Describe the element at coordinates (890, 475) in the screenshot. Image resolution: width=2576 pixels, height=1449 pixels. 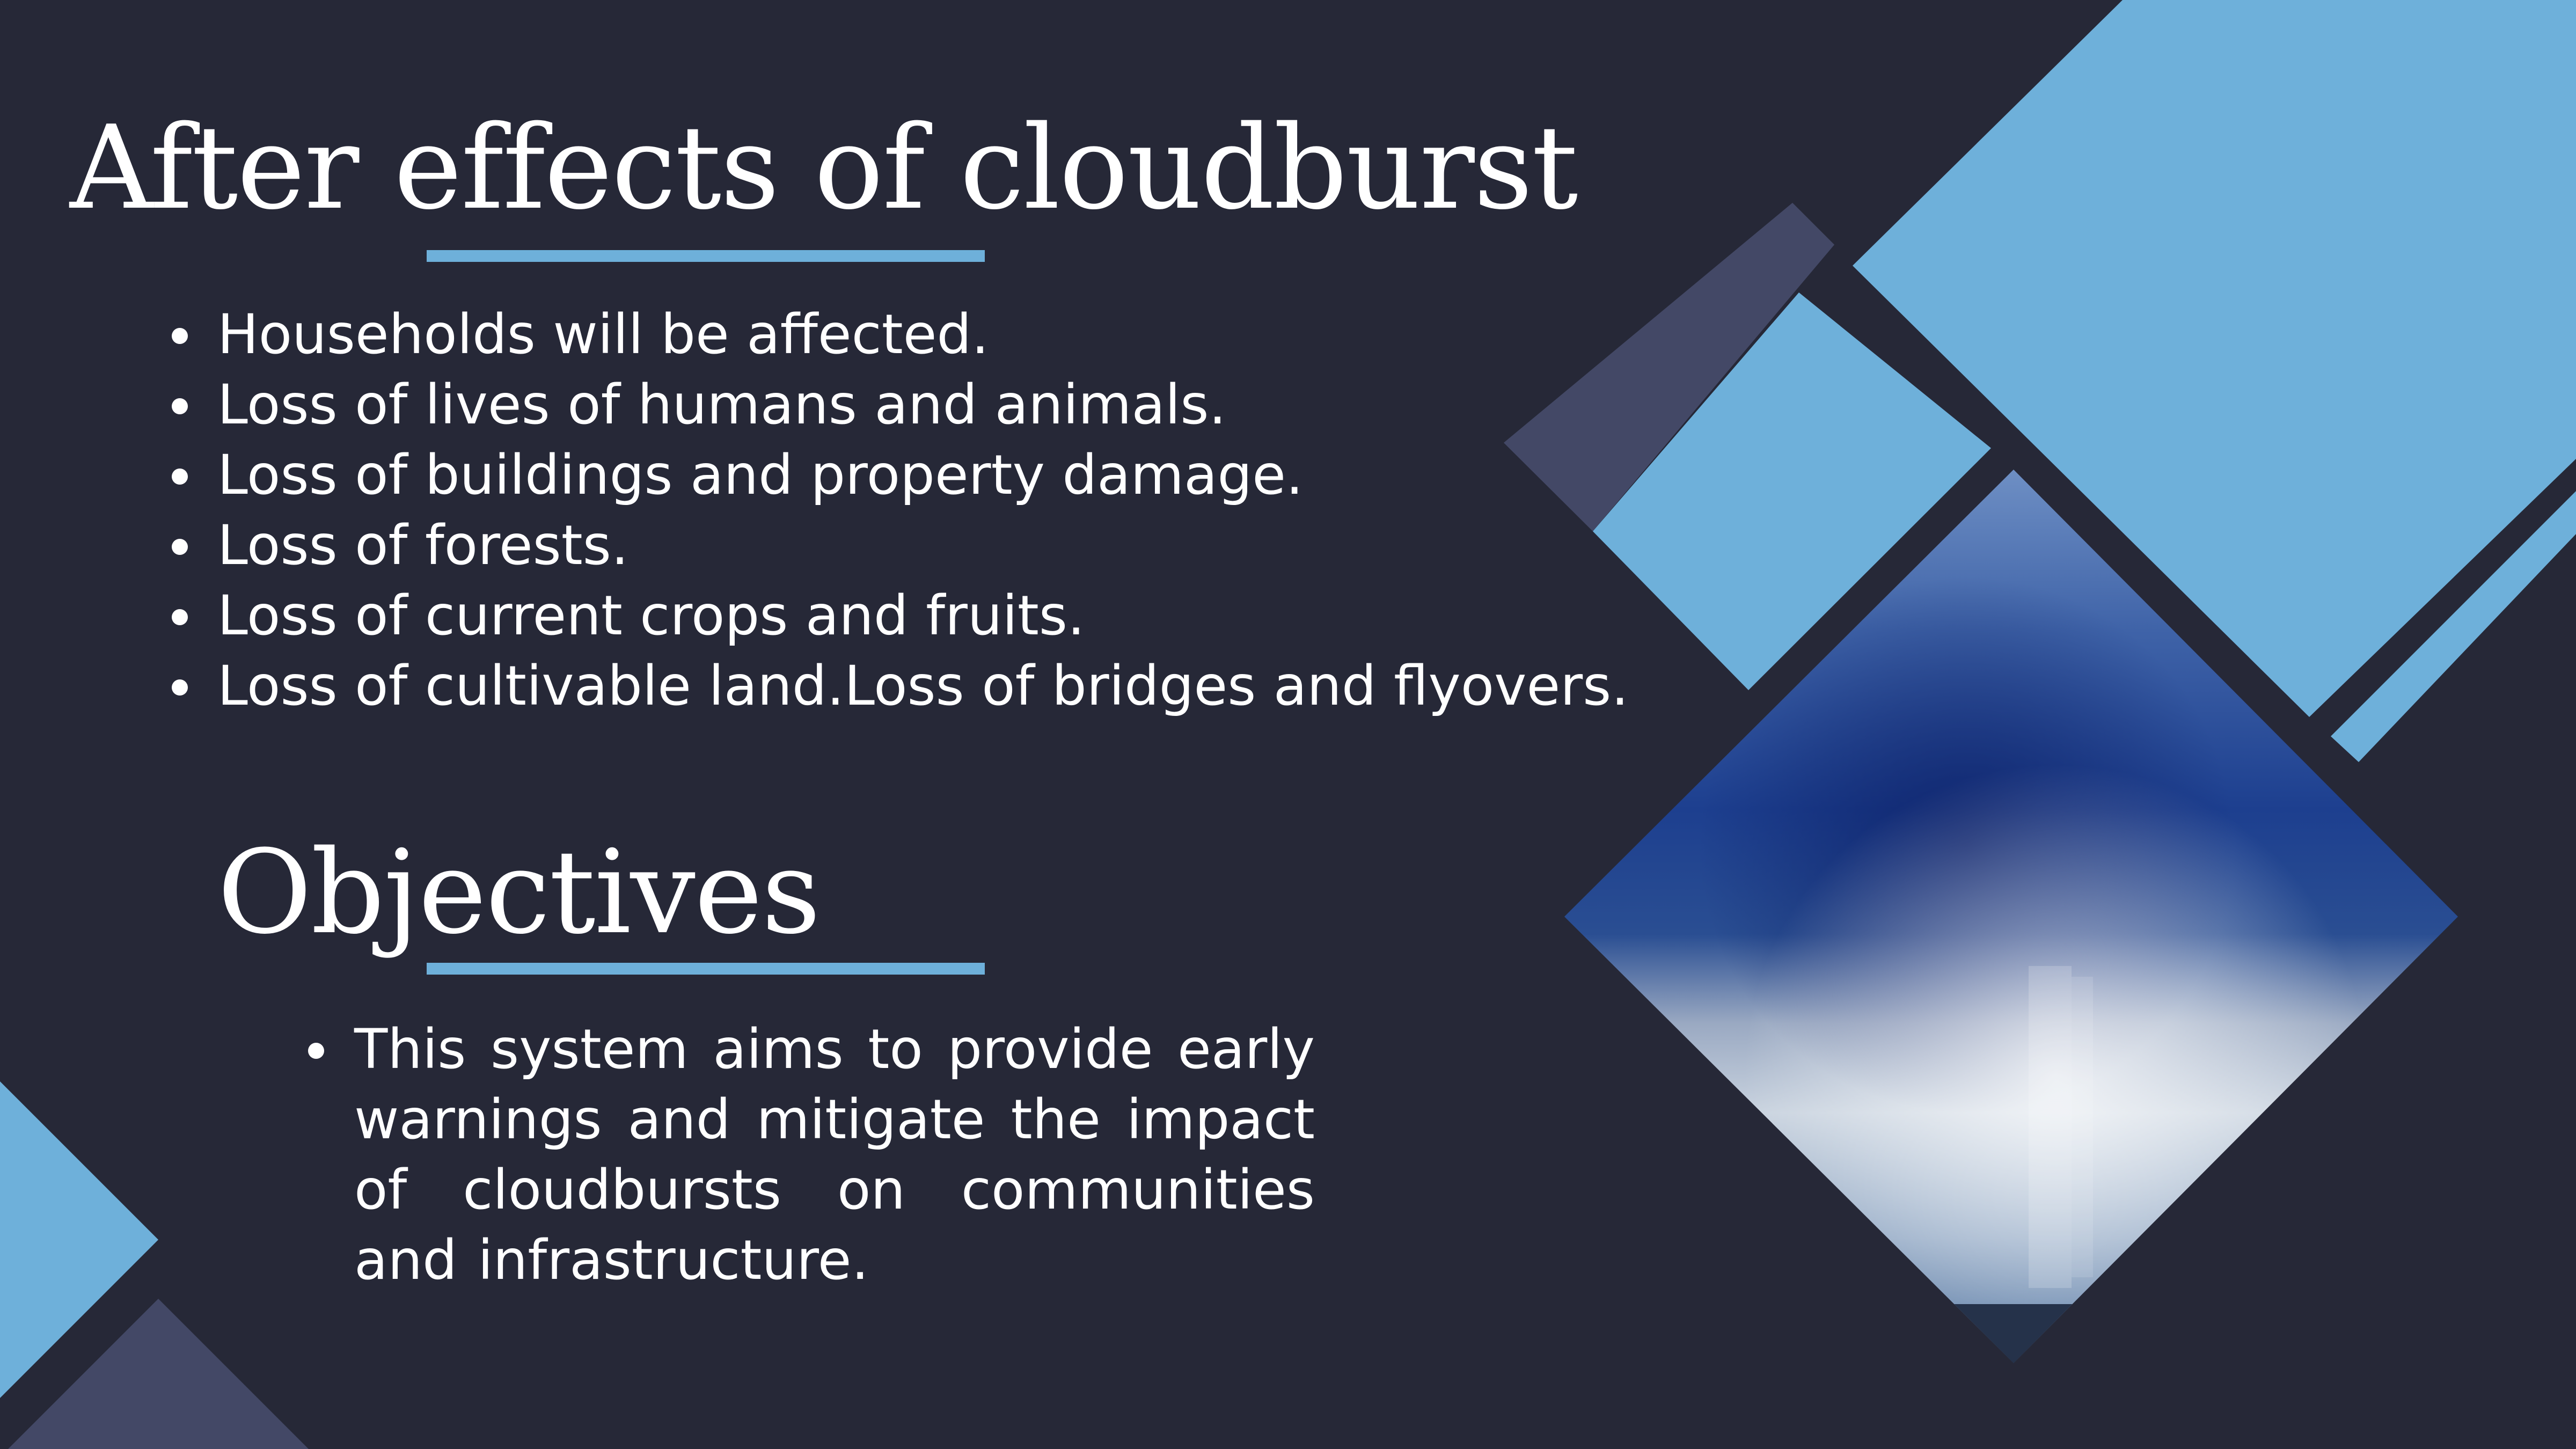
I see `list-item: Loss of buildings and property damage.` at that location.